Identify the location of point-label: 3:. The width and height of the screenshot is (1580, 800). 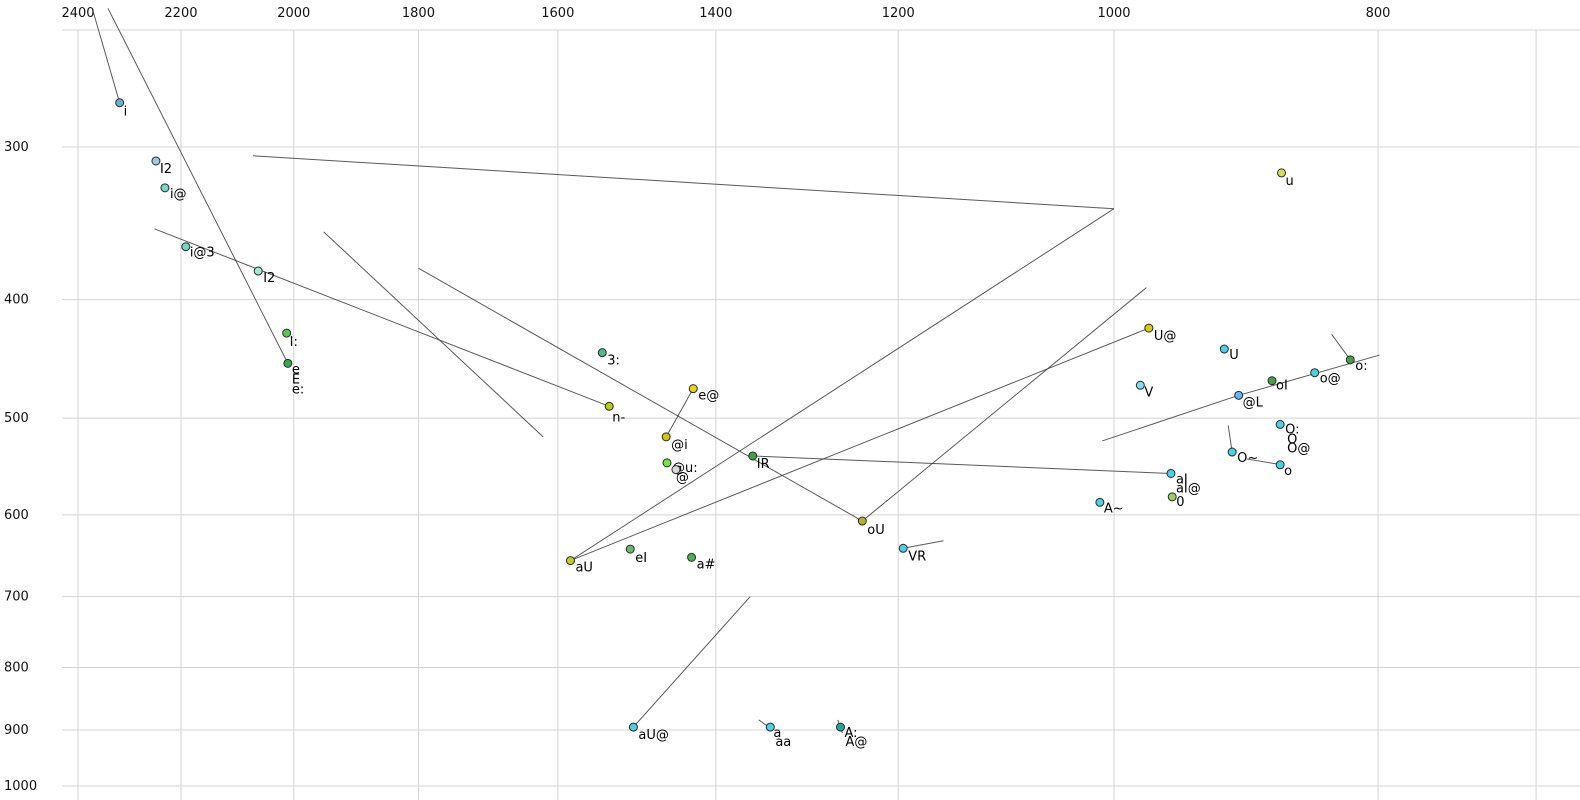
(613, 361).